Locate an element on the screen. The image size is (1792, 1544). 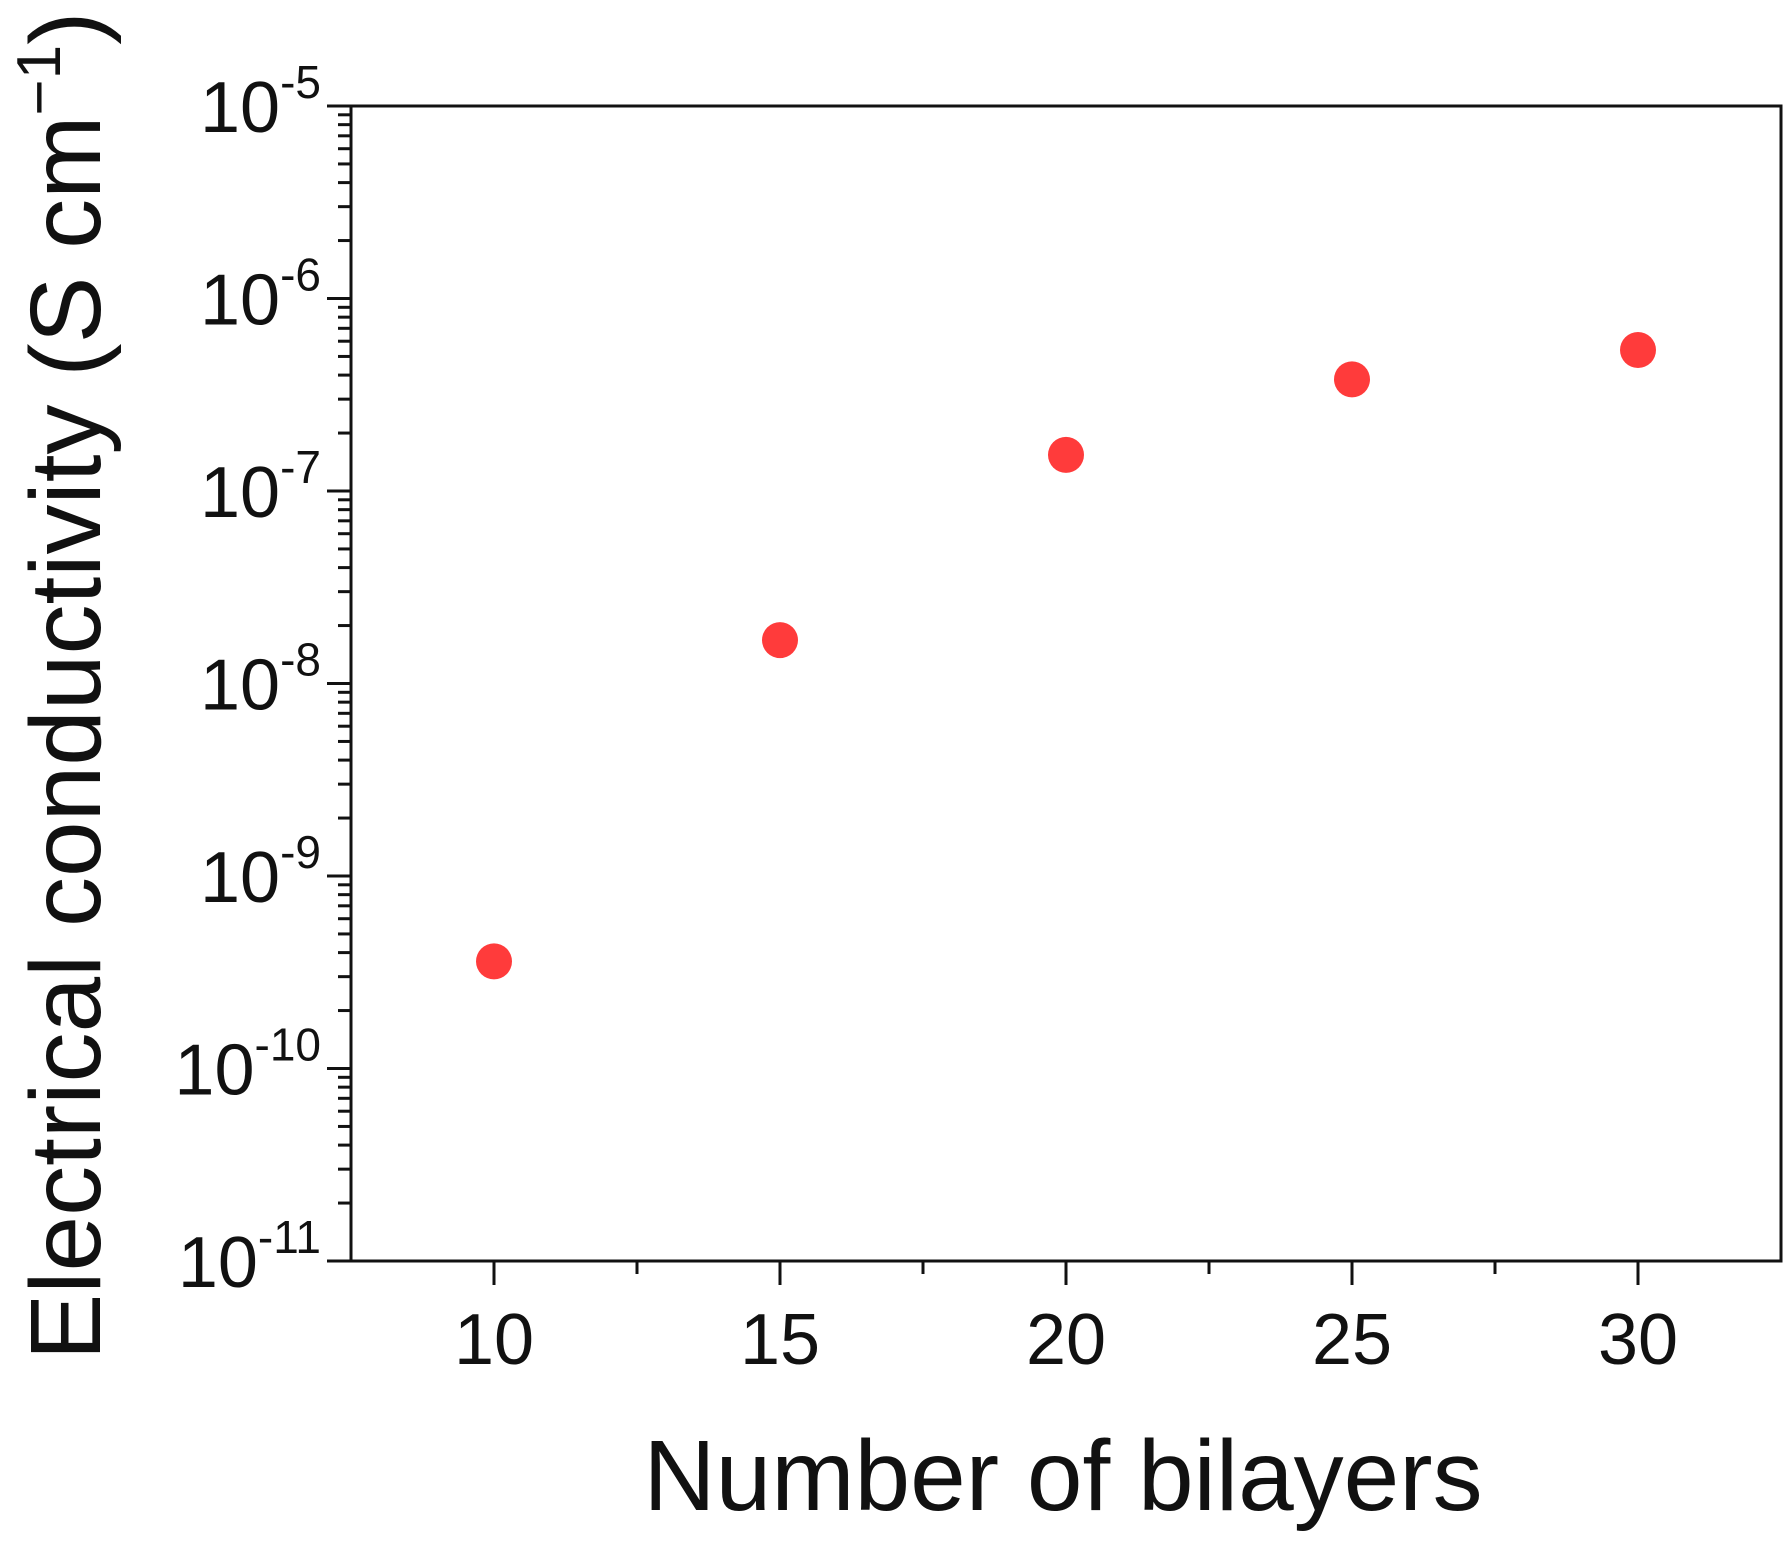
y-tick-label-exponent: -10 is located at coordinates (288, 1045).